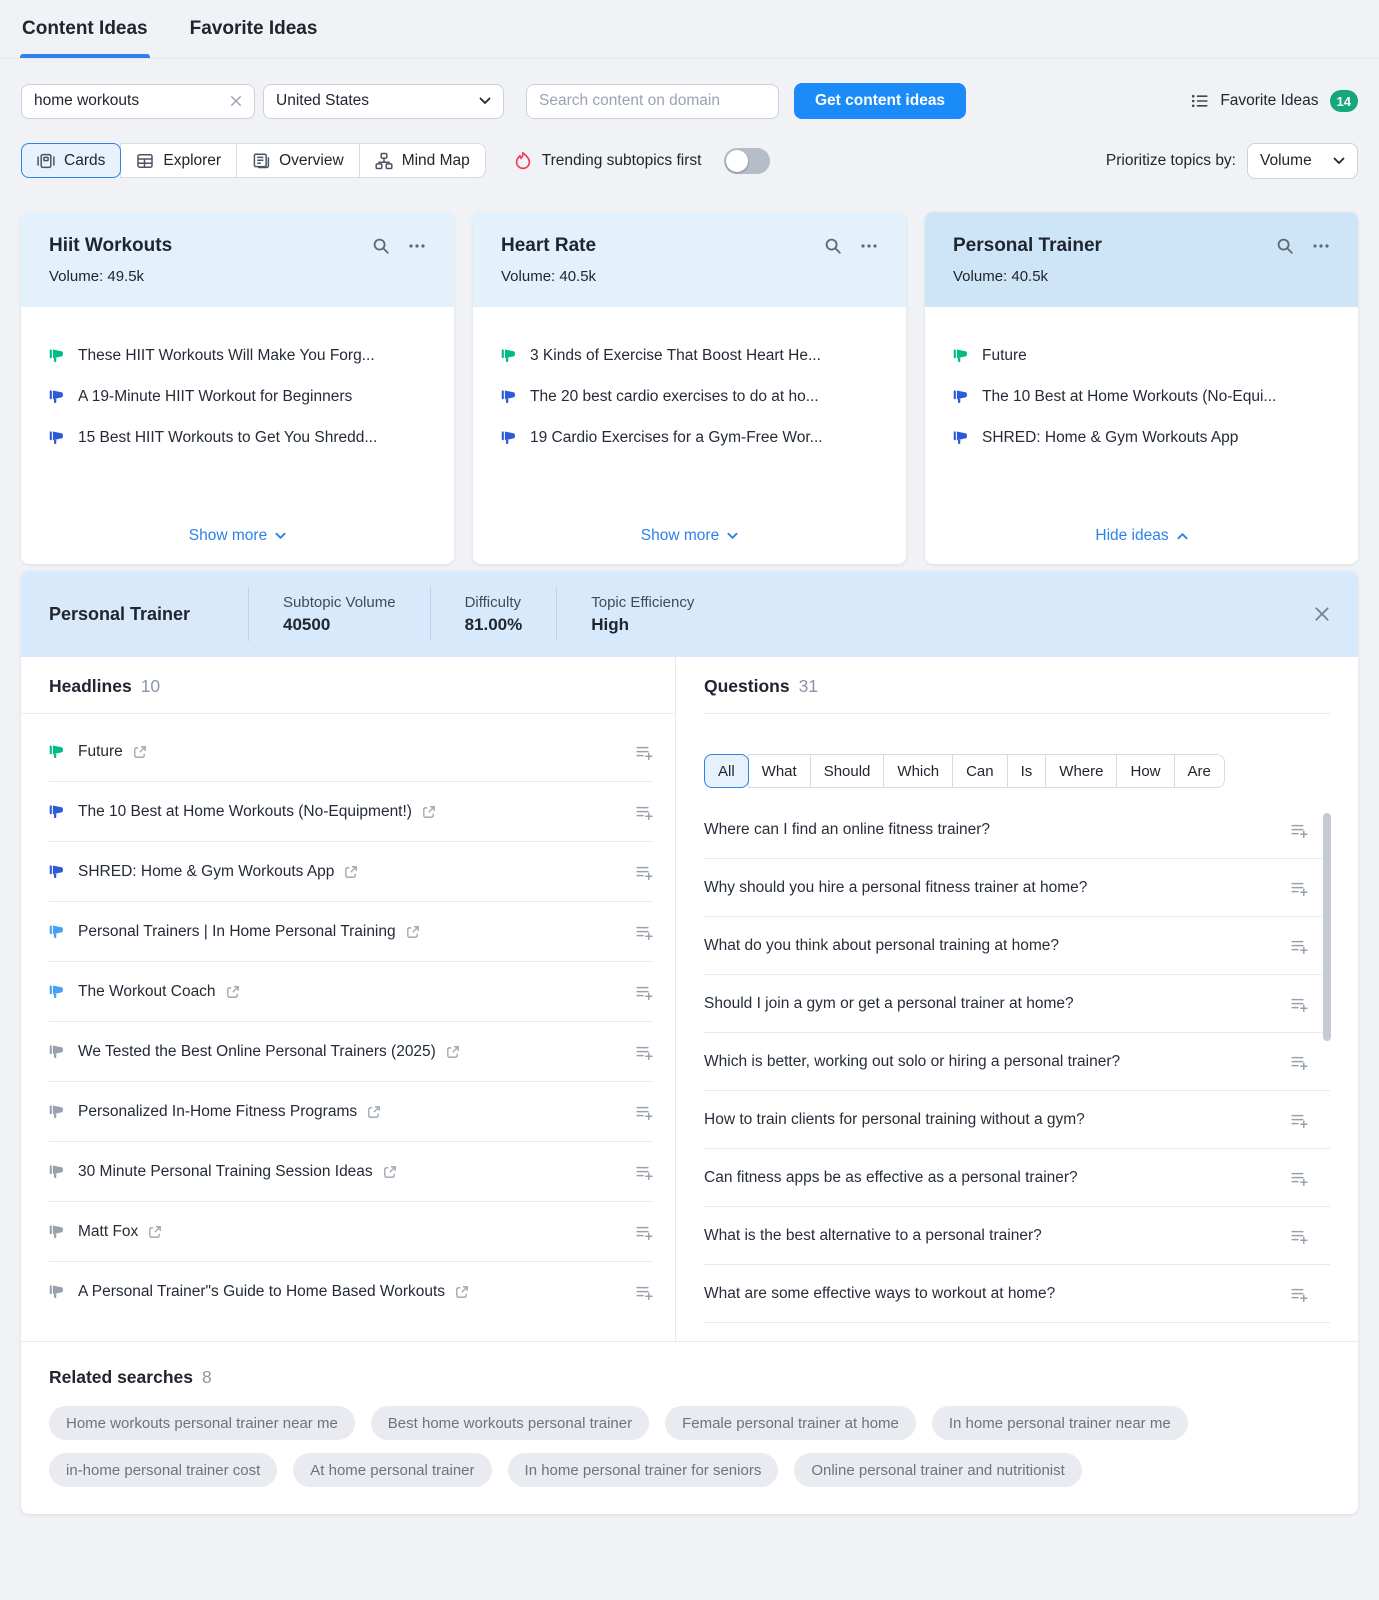  Describe the element at coordinates (253, 28) in the screenshot. I see `tab-favorite-ideas: Favorite Ideas` at that location.